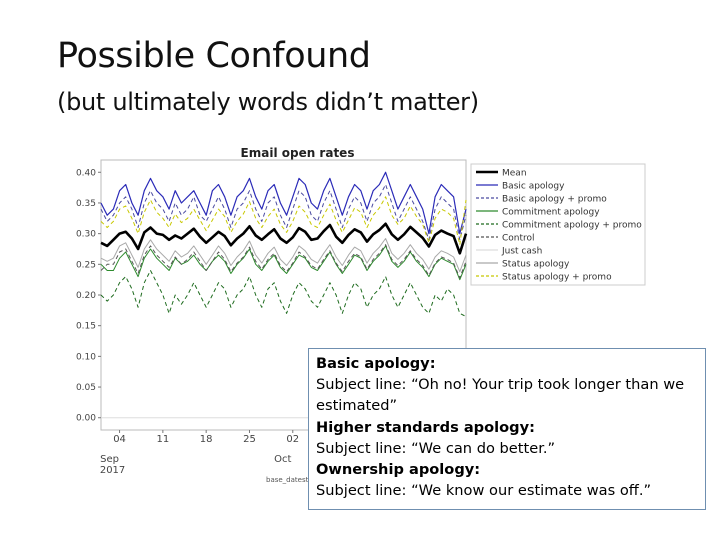 Image resolution: width=720 pixels, height=540 pixels. What do you see at coordinates (398, 470) in the screenshot?
I see `callout-heading-ownership: Ownership apology:` at bounding box center [398, 470].